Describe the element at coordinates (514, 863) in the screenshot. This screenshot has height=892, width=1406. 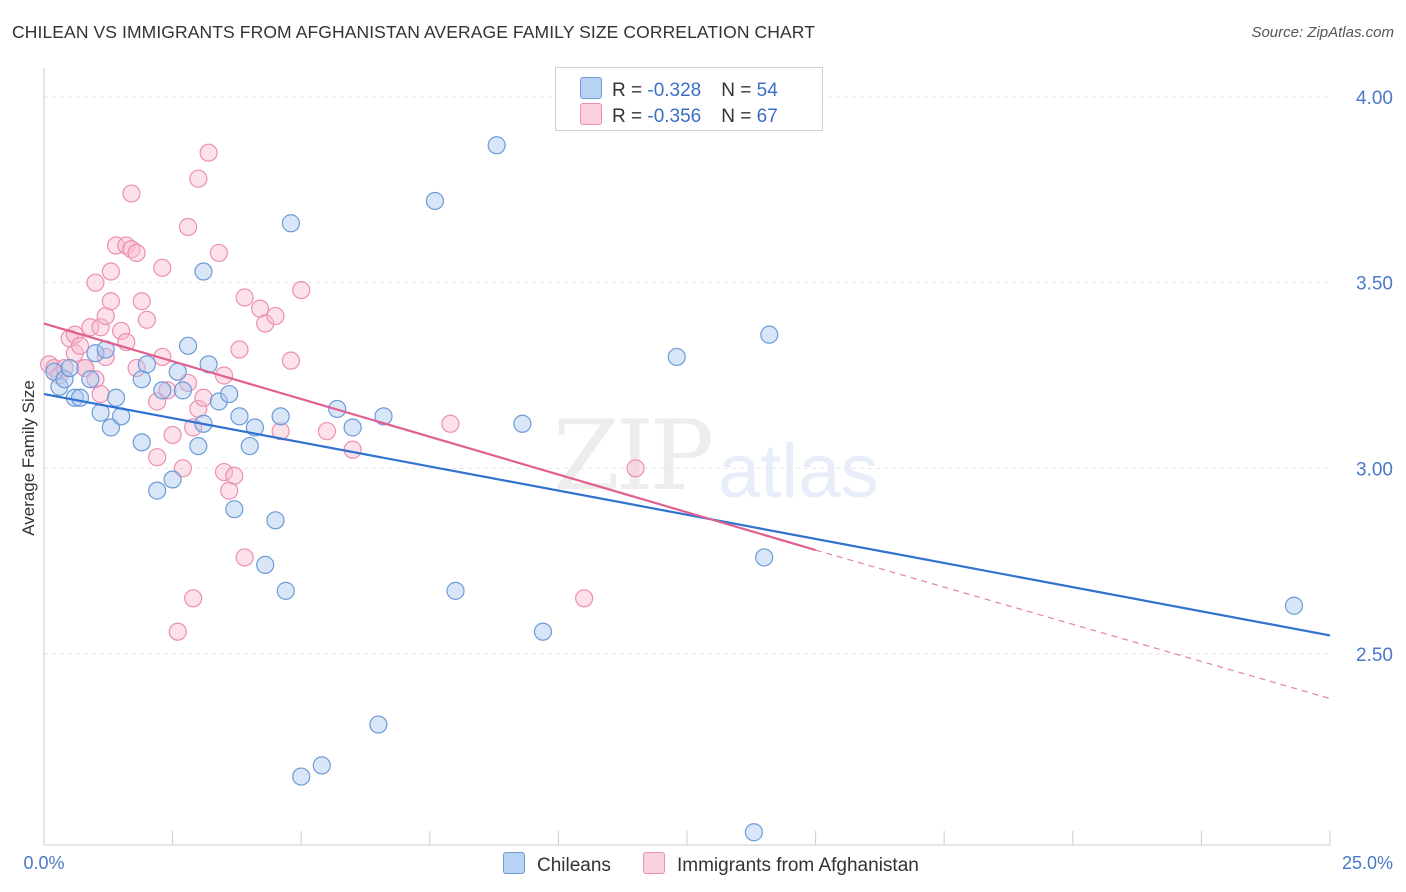
I see `bottom-swatch-blue` at that location.